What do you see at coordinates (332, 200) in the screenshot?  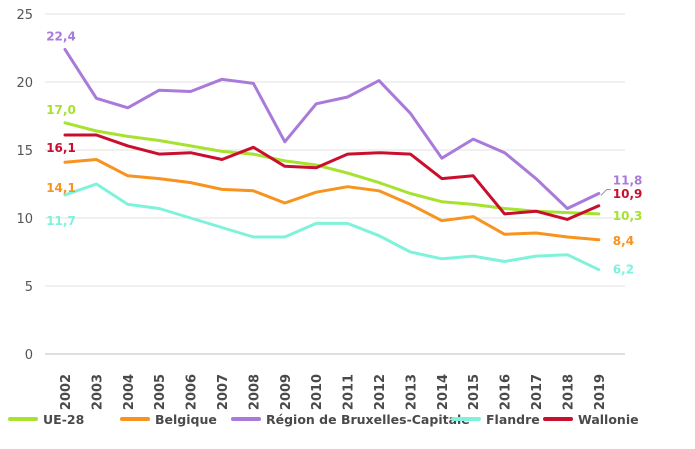 I see `series-line-belgique` at bounding box center [332, 200].